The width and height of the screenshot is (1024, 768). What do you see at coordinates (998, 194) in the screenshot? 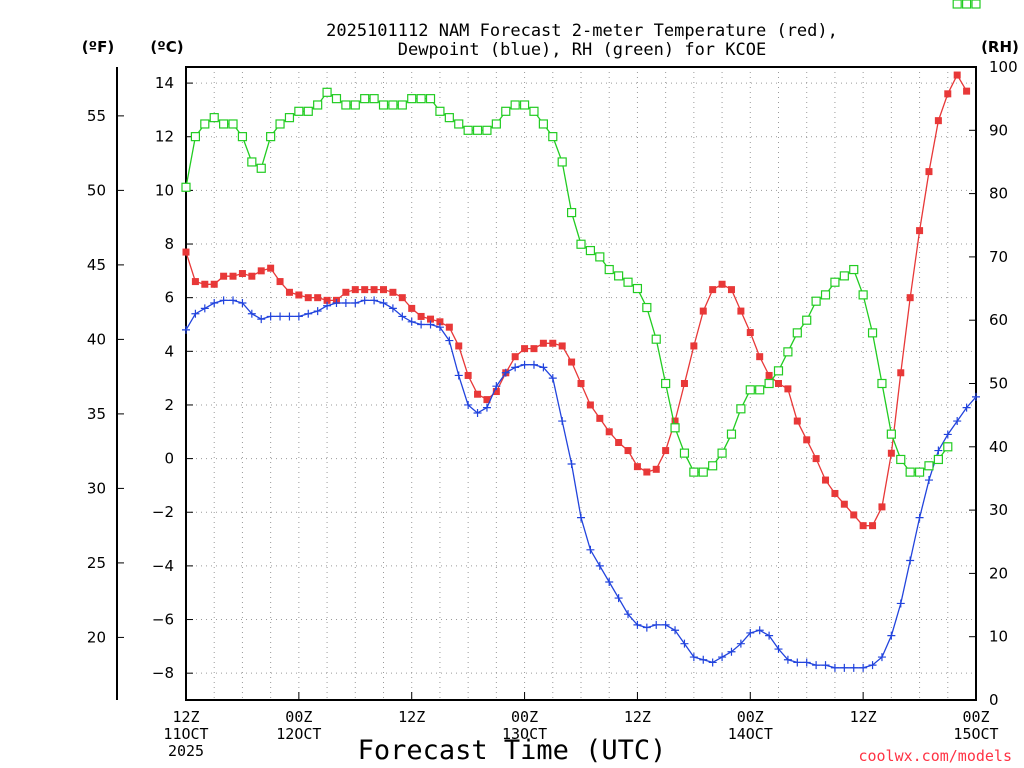
I see `rh-tick-label: 80` at bounding box center [998, 194].